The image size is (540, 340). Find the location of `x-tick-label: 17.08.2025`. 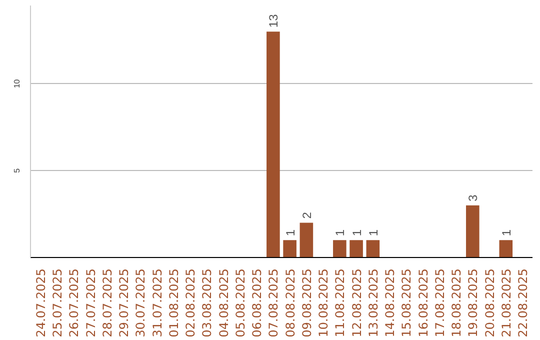

x-tick-label: 17.08.2025 is located at coordinates (439, 303).